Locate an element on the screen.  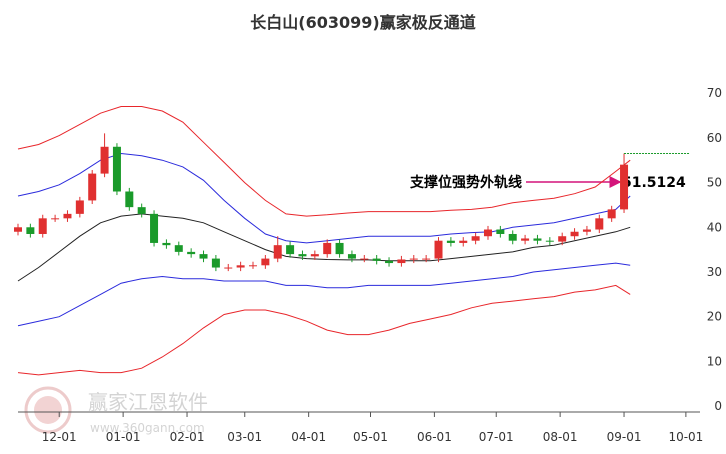
x-tick-label: 10-01 is located at coordinates (685, 437).